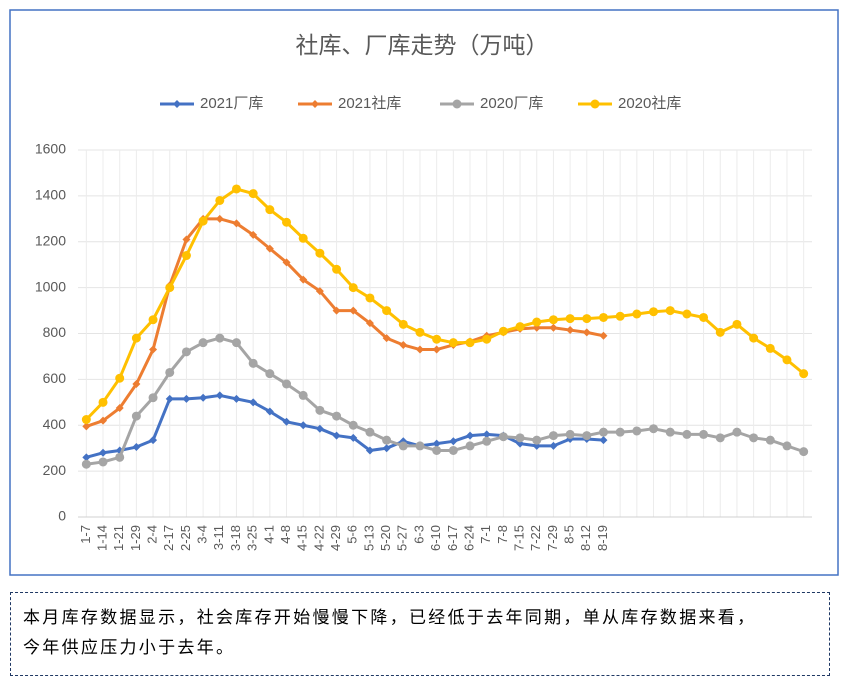  I want to click on y-tick-label: 800, so click(55, 332).